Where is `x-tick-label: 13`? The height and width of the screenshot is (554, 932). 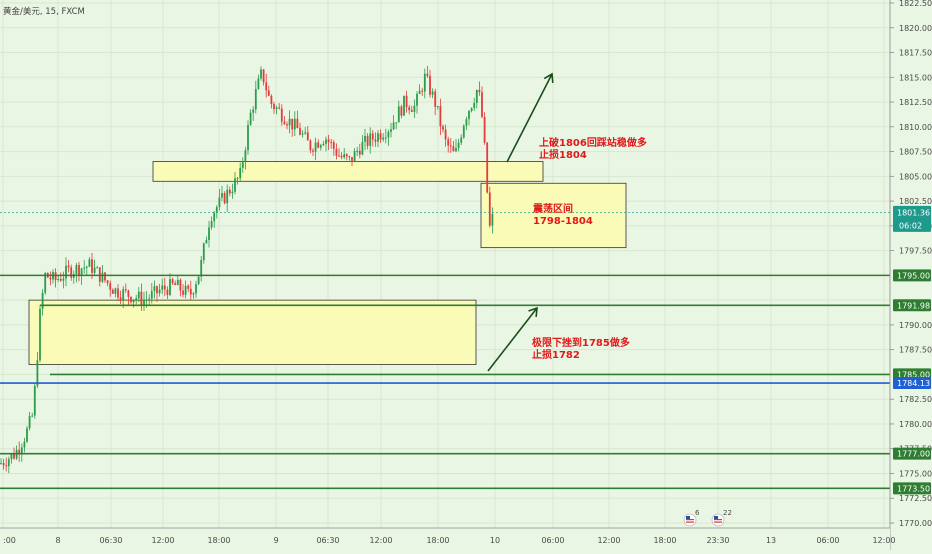 x-tick-label: 13 is located at coordinates (771, 540).